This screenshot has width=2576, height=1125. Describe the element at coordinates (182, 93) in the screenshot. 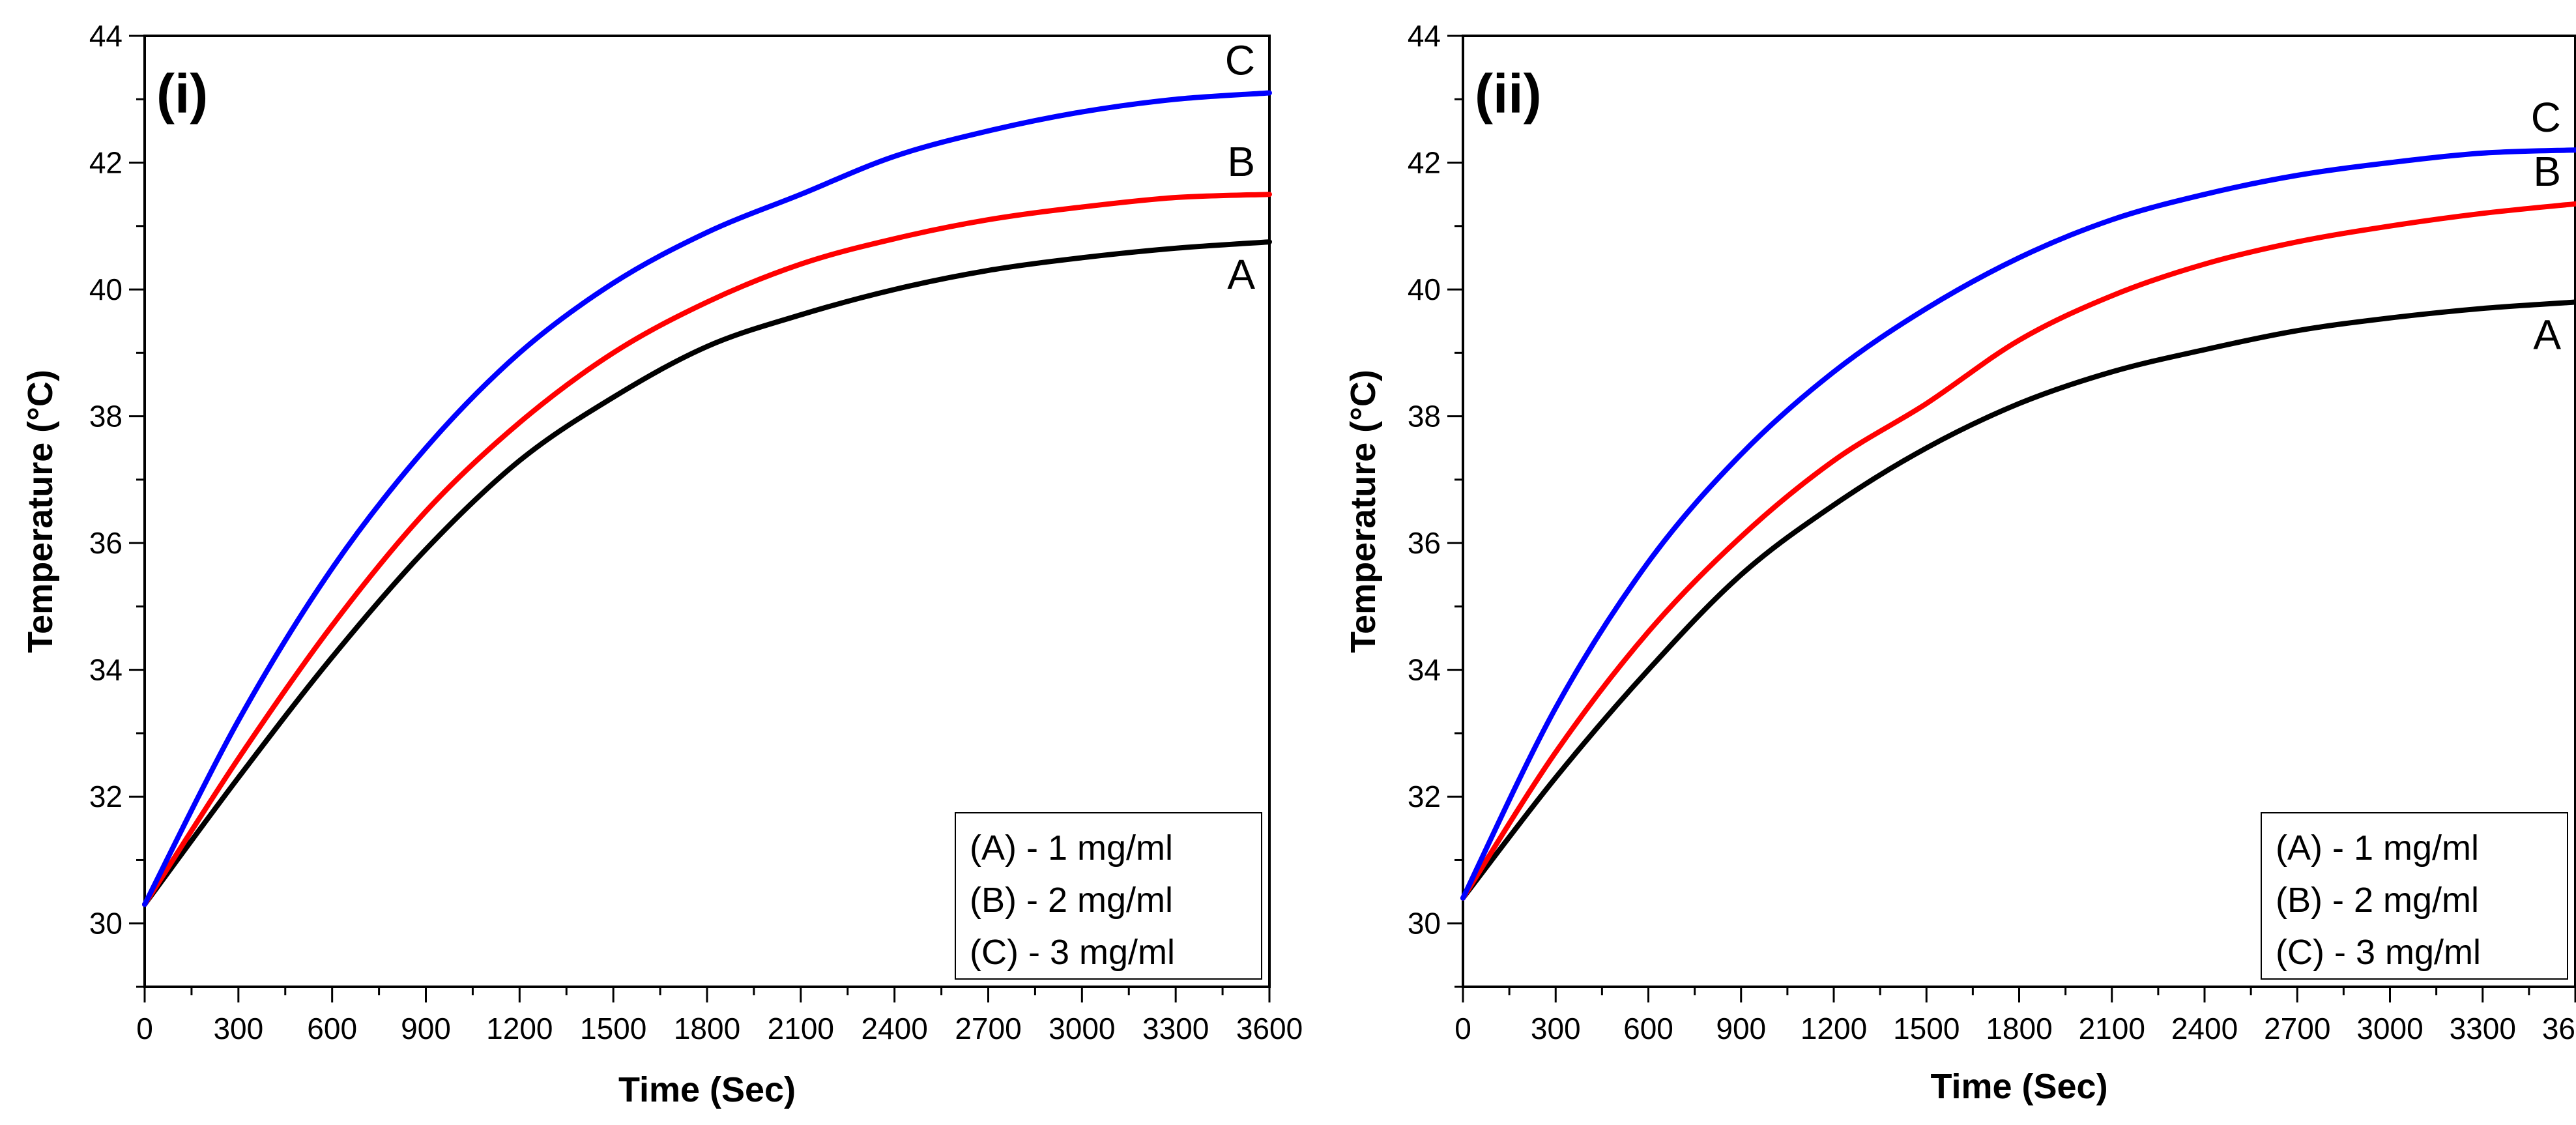

I see `panel-label: (i)` at that location.